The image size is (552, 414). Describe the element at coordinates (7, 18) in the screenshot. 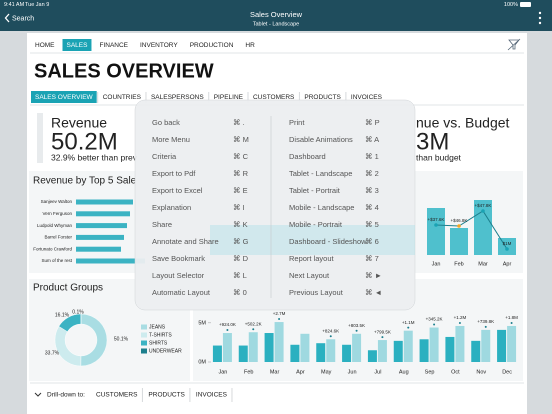

I see `back-chevron` at that location.